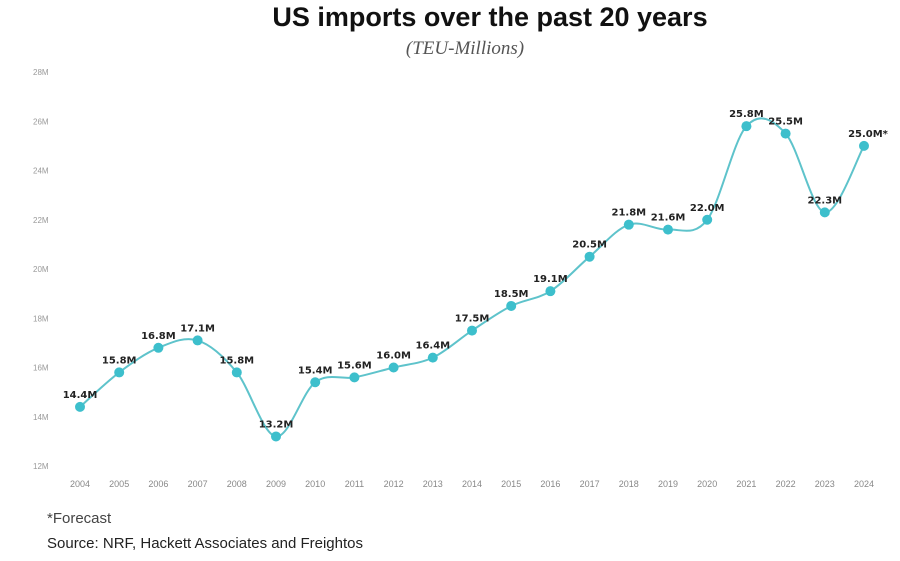 This screenshot has width=900, height=561. I want to click on y-tick-label: 22M, so click(41, 220).